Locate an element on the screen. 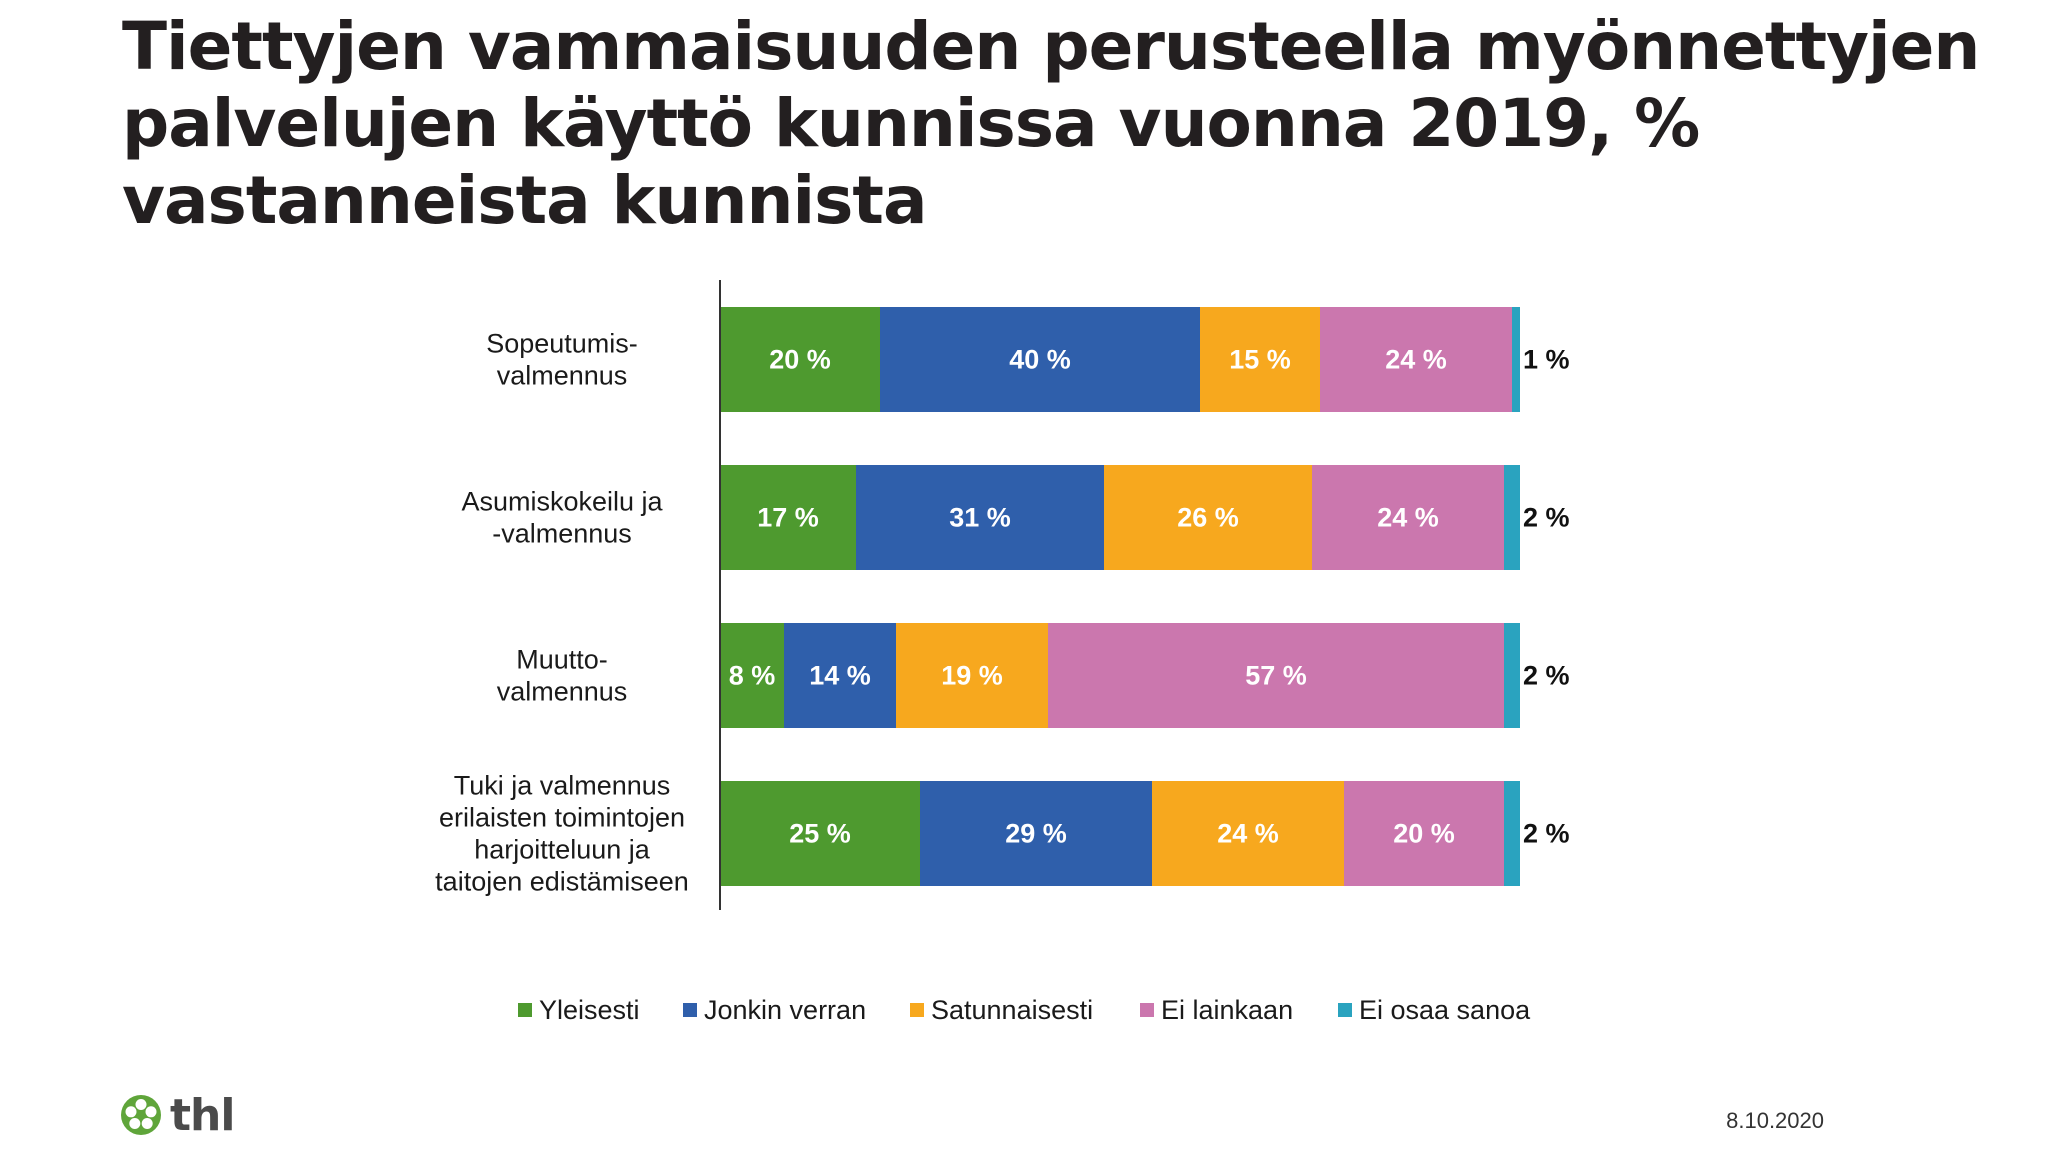 This screenshot has width=2048, height=1152. data-label-2-1: 17 % is located at coordinates (788, 518).